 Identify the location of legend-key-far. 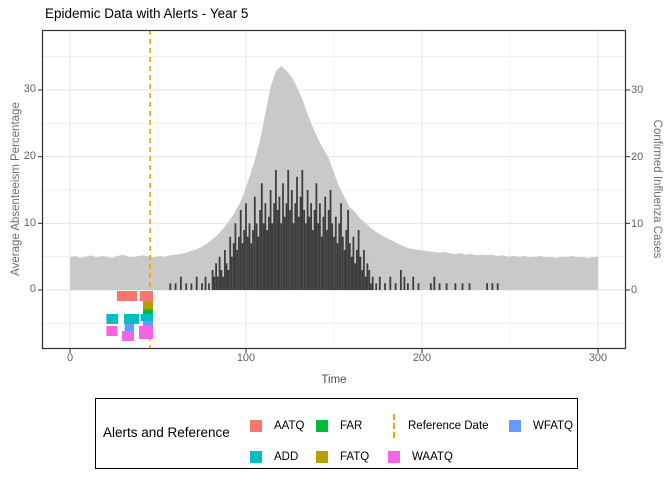
(322, 426).